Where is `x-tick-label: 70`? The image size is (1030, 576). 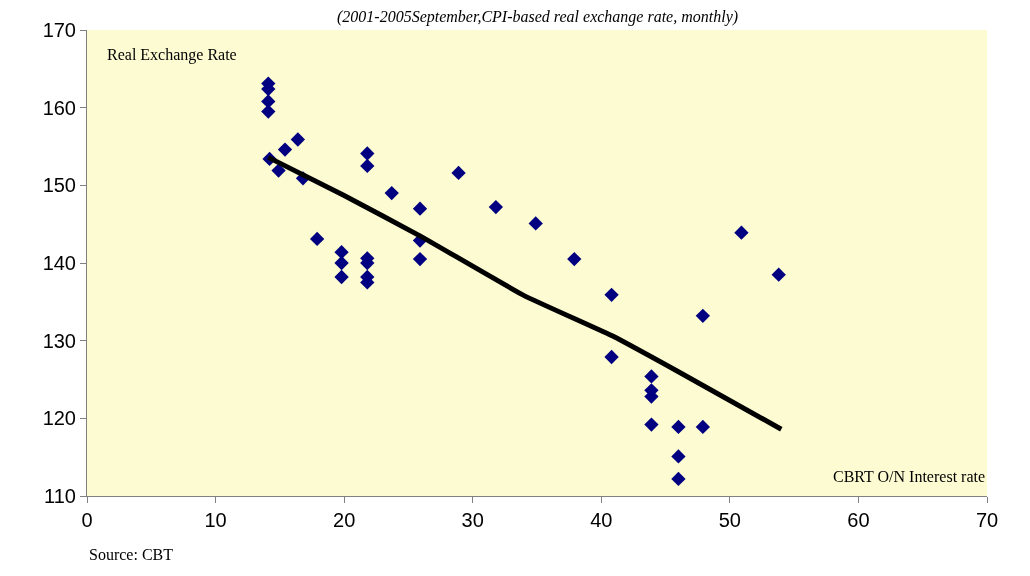 x-tick-label: 70 is located at coordinates (987, 520).